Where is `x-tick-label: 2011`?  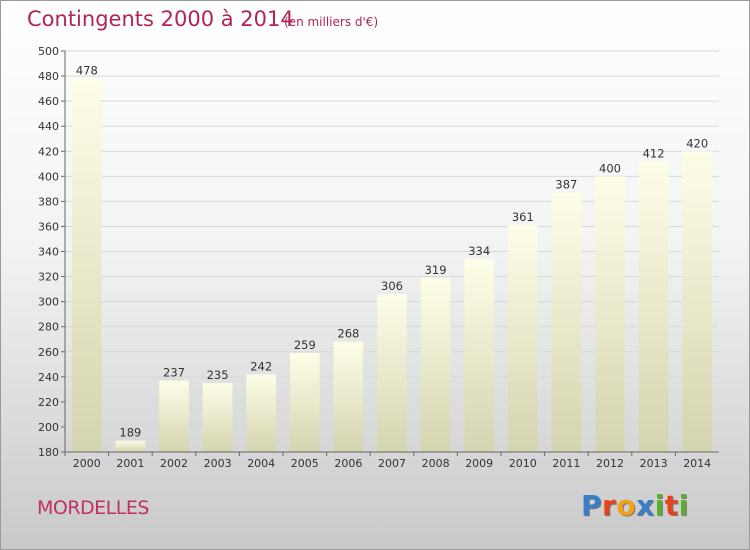
x-tick-label: 2011 is located at coordinates (566, 463).